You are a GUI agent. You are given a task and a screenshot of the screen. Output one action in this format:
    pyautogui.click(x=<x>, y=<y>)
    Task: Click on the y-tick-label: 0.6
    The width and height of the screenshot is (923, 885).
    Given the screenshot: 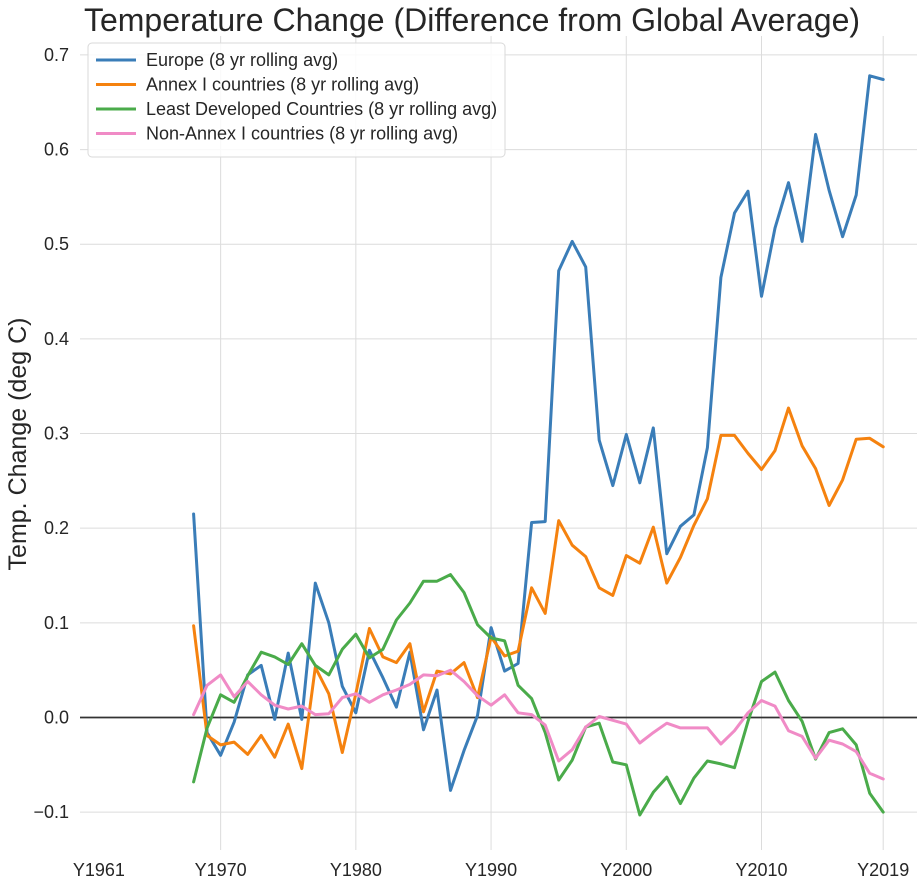 What is the action you would take?
    pyautogui.click(x=56, y=150)
    